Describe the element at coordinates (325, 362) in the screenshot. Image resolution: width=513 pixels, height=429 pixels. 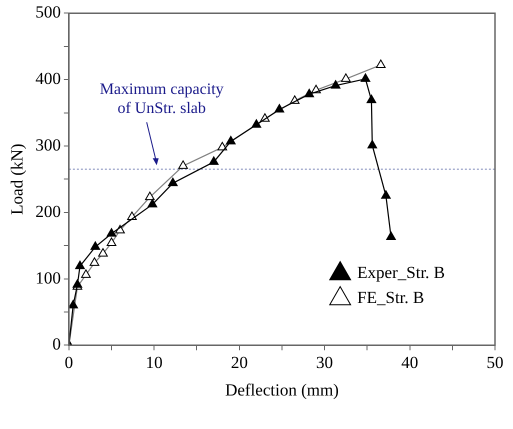
I see `x-tick-label: 30` at that location.